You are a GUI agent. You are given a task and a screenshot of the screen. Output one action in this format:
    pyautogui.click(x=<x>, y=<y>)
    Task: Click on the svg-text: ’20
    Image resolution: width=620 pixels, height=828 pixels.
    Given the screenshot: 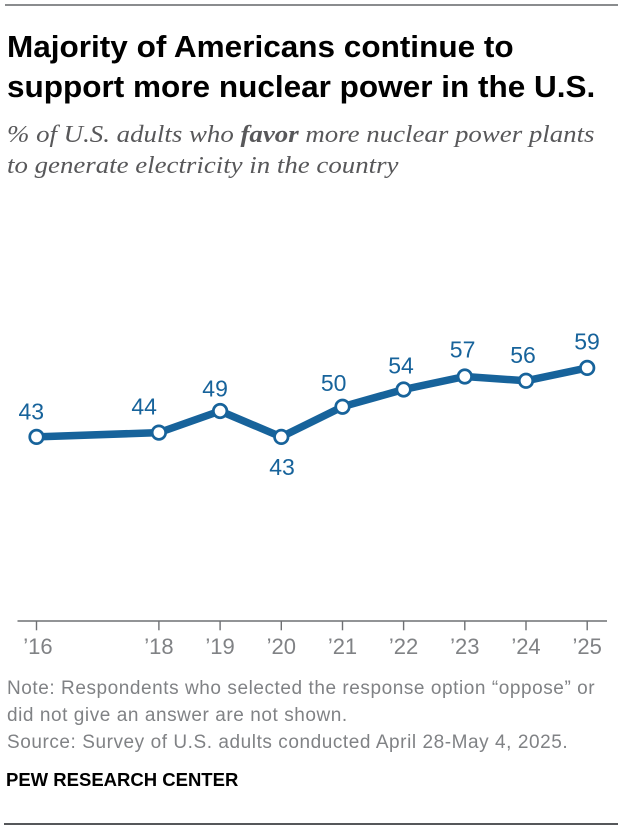 What is the action you would take?
    pyautogui.click(x=281, y=646)
    